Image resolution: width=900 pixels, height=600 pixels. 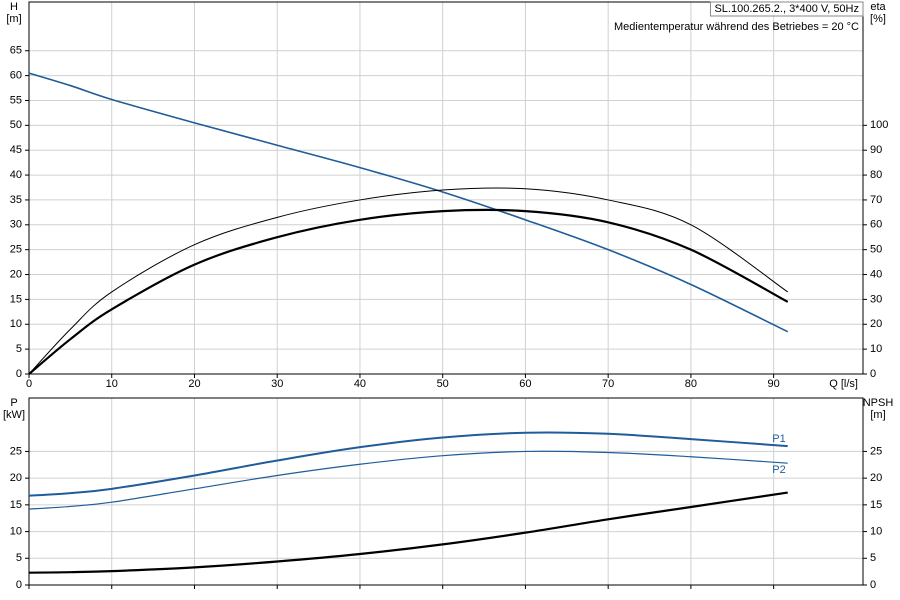 What do you see at coordinates (29, 384) in the screenshot?
I see `x-tick-label: 0` at bounding box center [29, 384].